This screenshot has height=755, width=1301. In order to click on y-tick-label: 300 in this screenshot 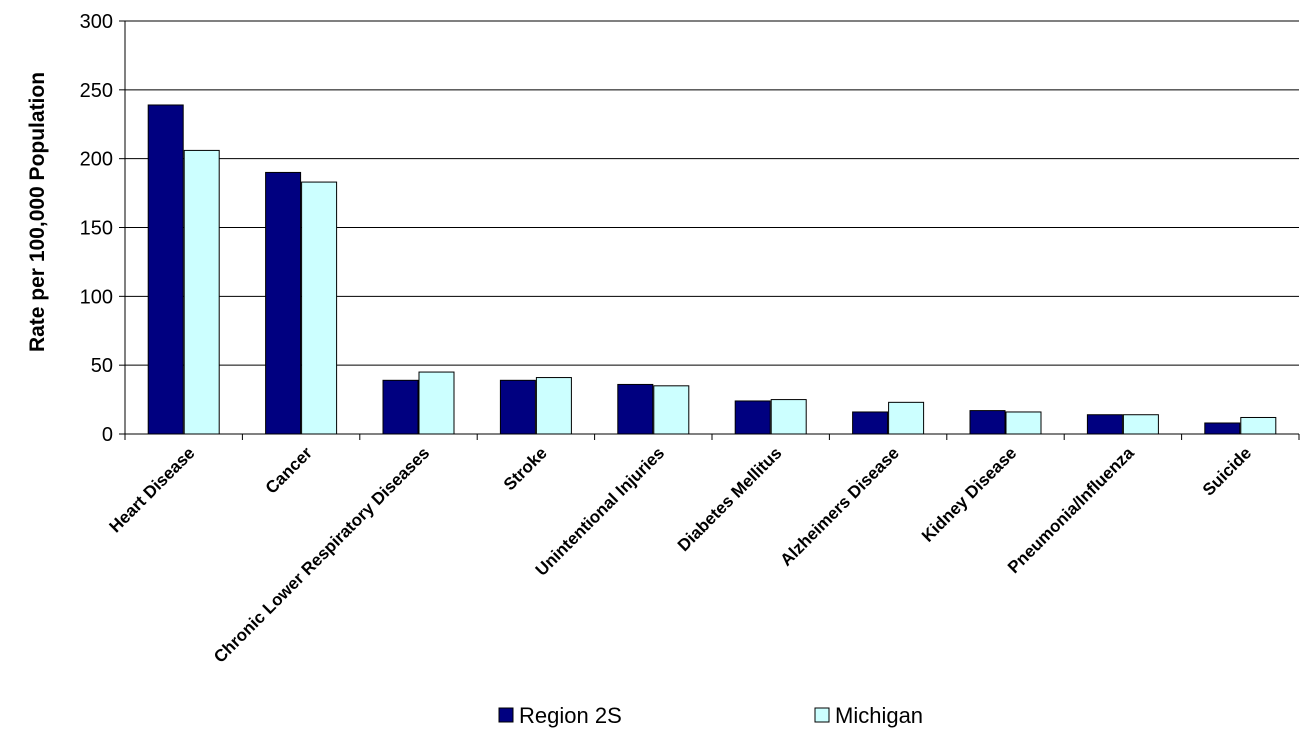, I will do `click(96, 22)`.